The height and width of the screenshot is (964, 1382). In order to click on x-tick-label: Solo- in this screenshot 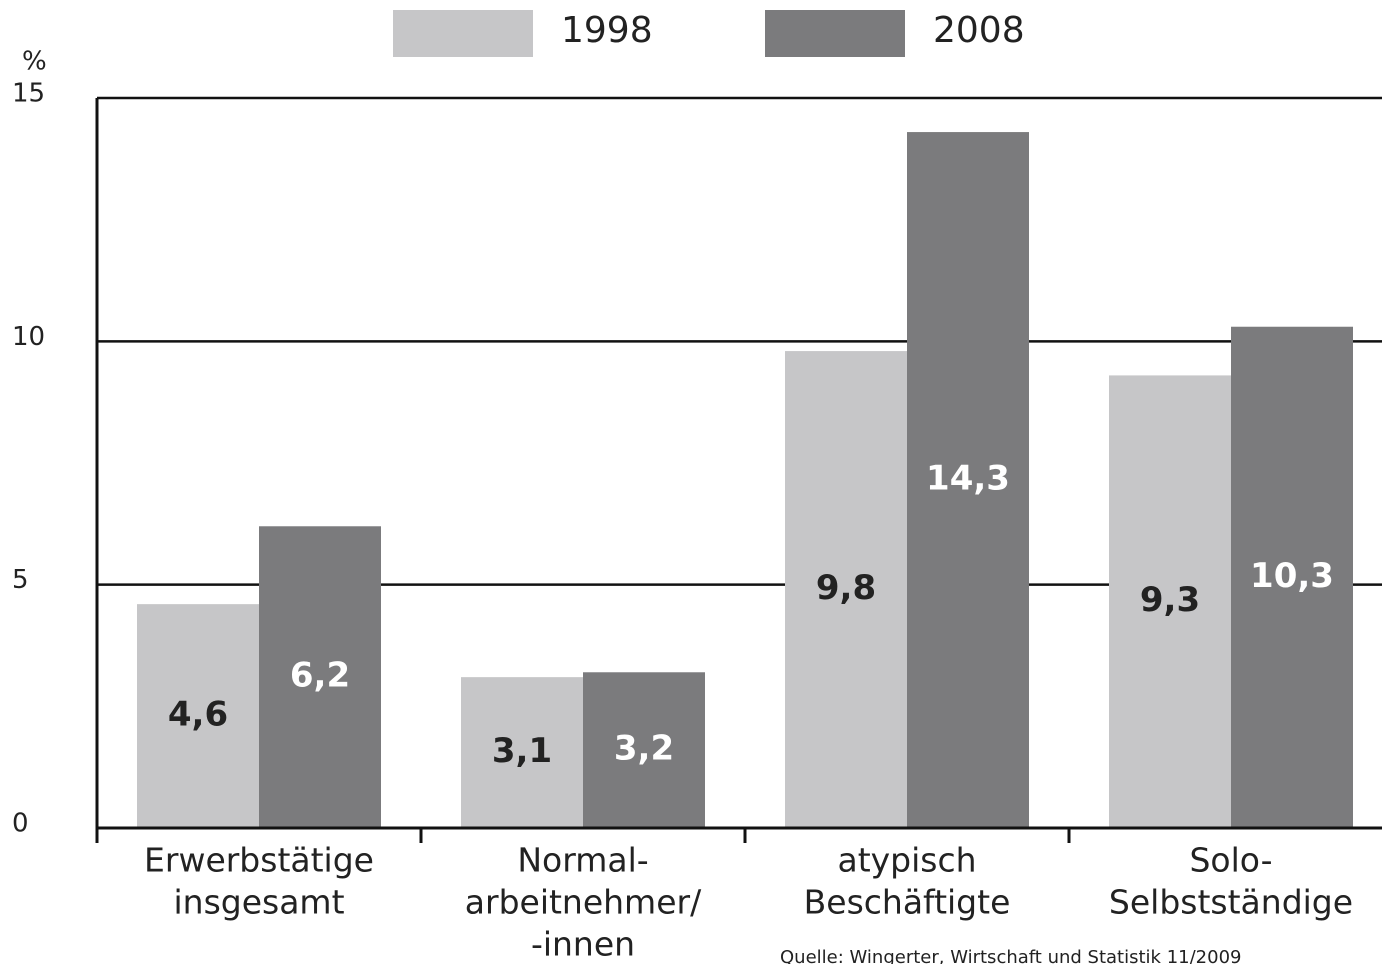, I will do `click(1230, 860)`.